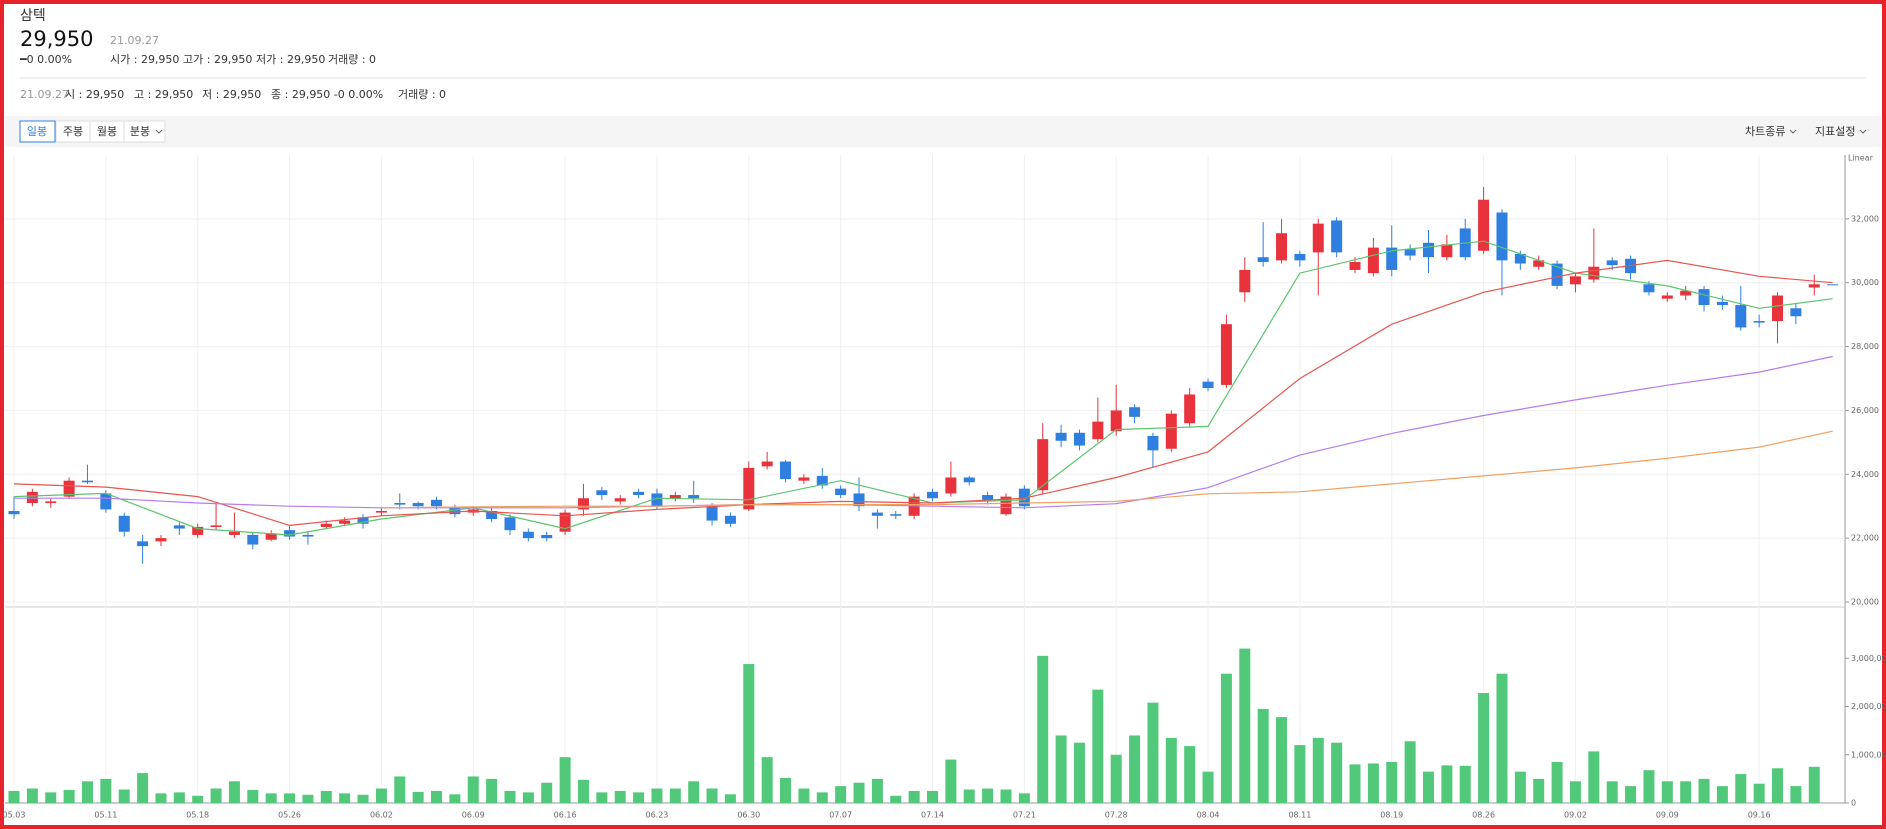 The height and width of the screenshot is (829, 1886). What do you see at coordinates (840, 815) in the screenshot?
I see `x-tick-label: 07.07` at bounding box center [840, 815].